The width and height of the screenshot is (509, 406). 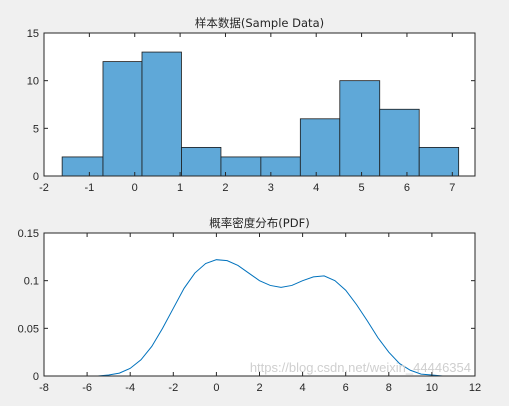 What do you see at coordinates (225, 188) in the screenshot?
I see `ax1-xtick-label: 2` at bounding box center [225, 188].